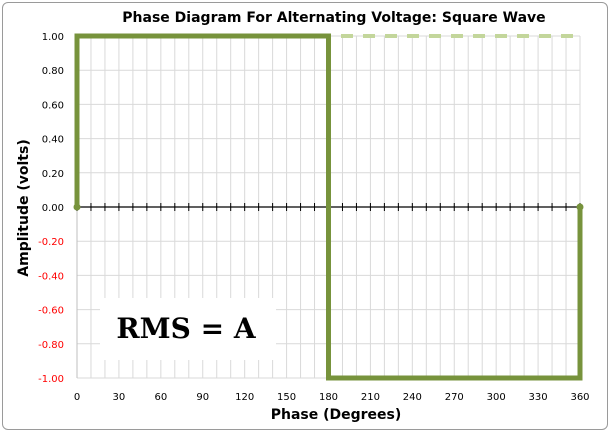 The width and height of the screenshot is (610, 432). I want to click on y-tick-label: 0.40, so click(53, 140).